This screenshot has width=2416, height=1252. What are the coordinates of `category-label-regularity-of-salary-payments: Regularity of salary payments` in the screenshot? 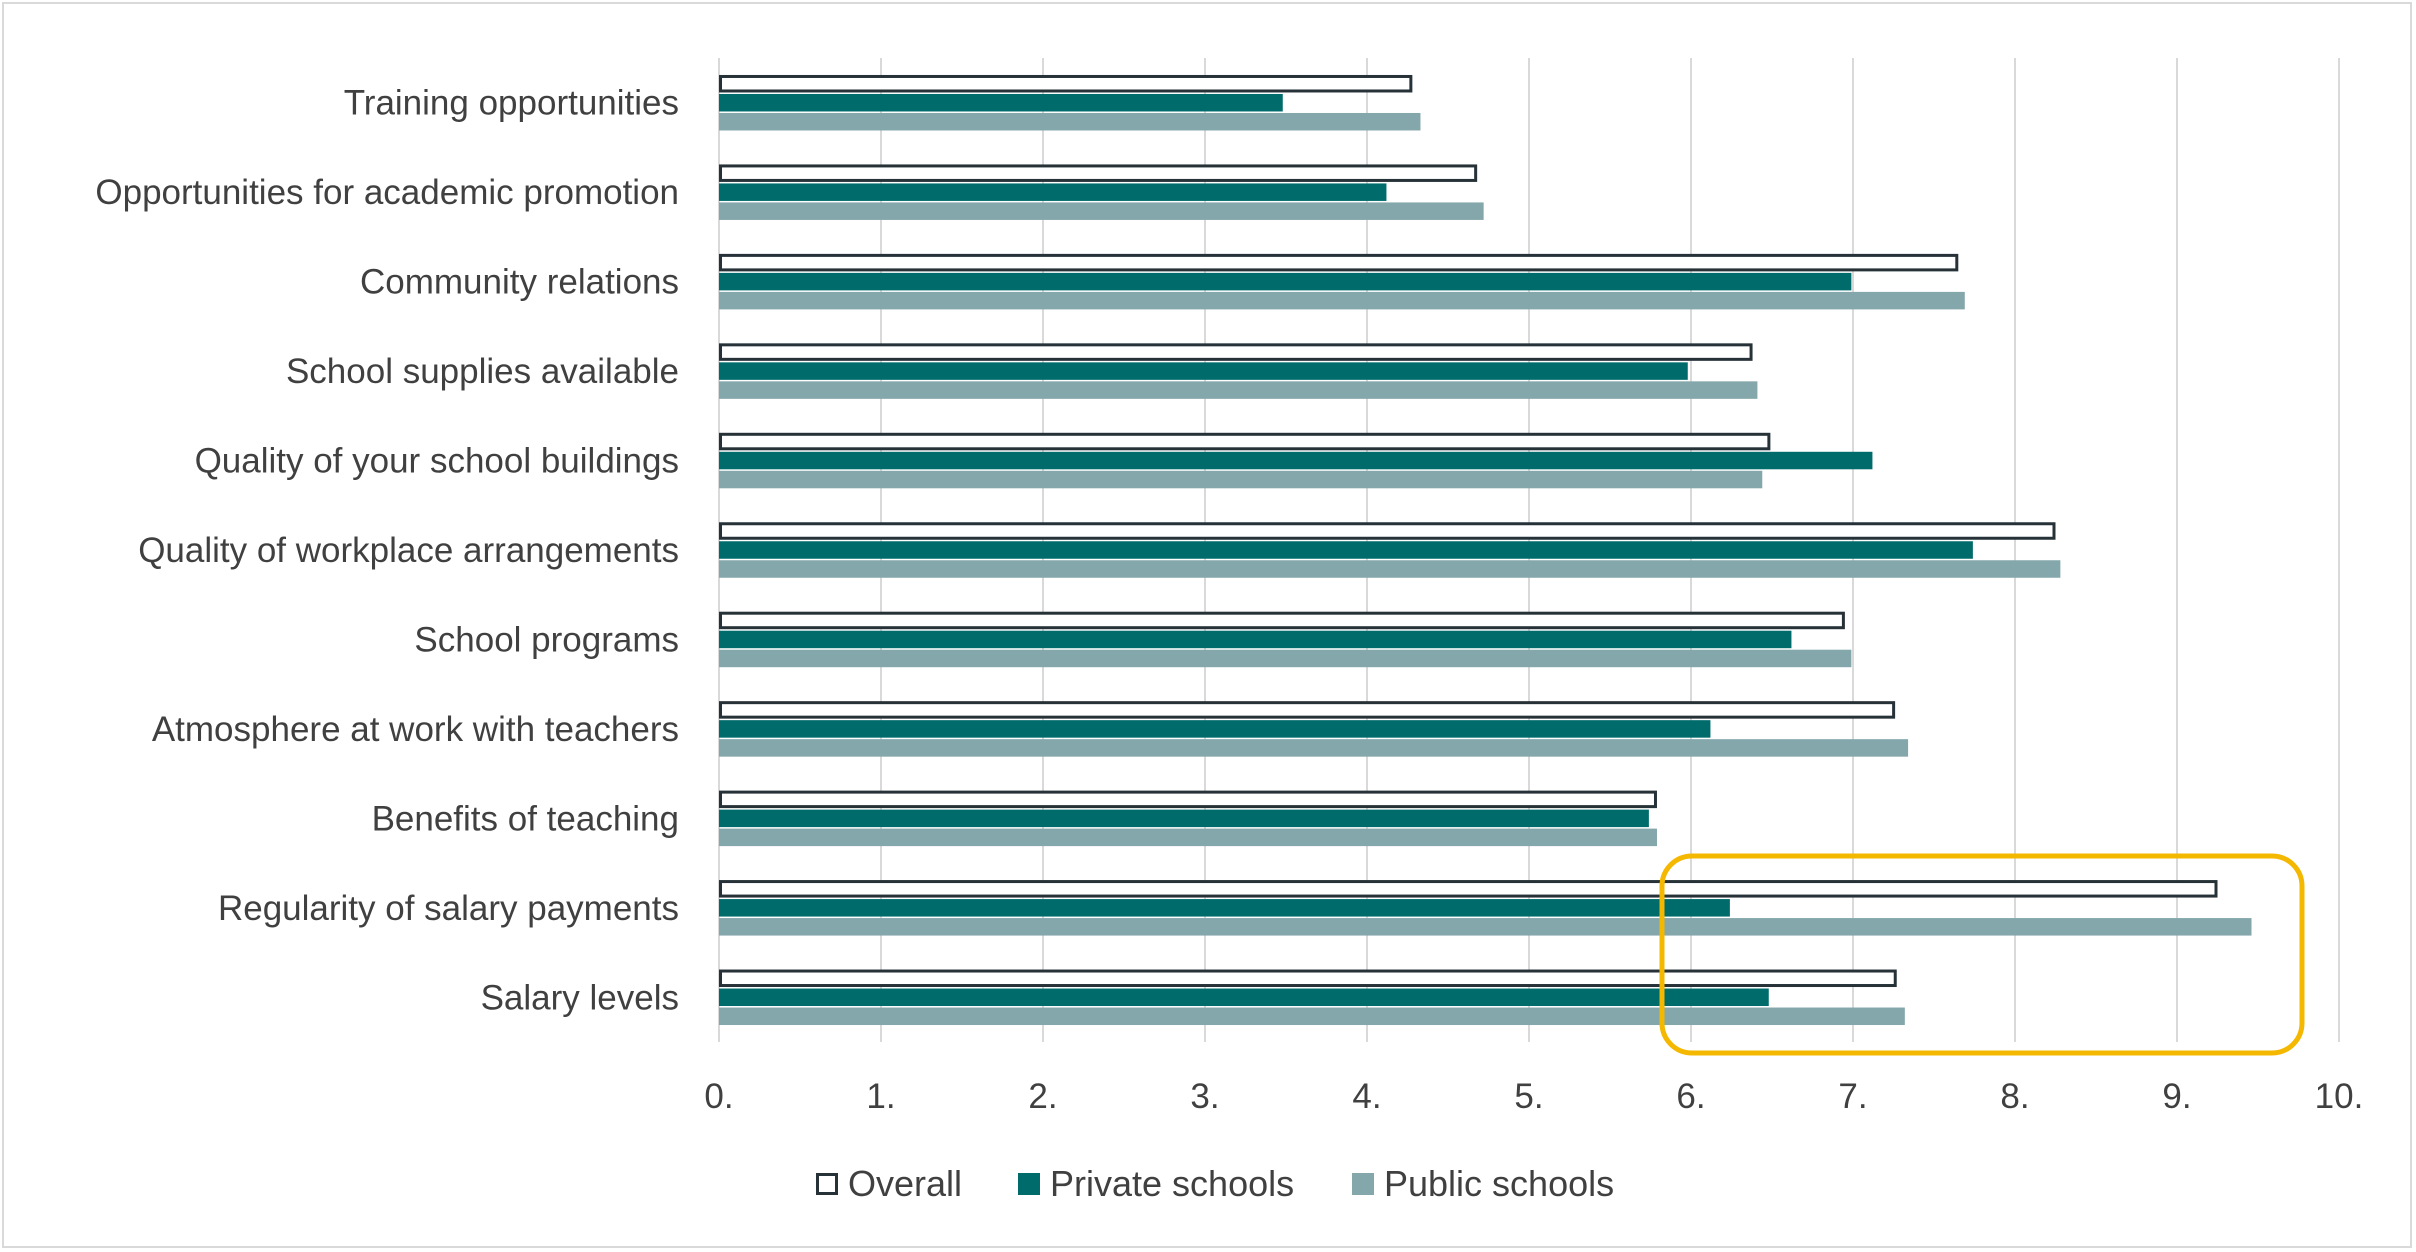 It's located at (448, 908).